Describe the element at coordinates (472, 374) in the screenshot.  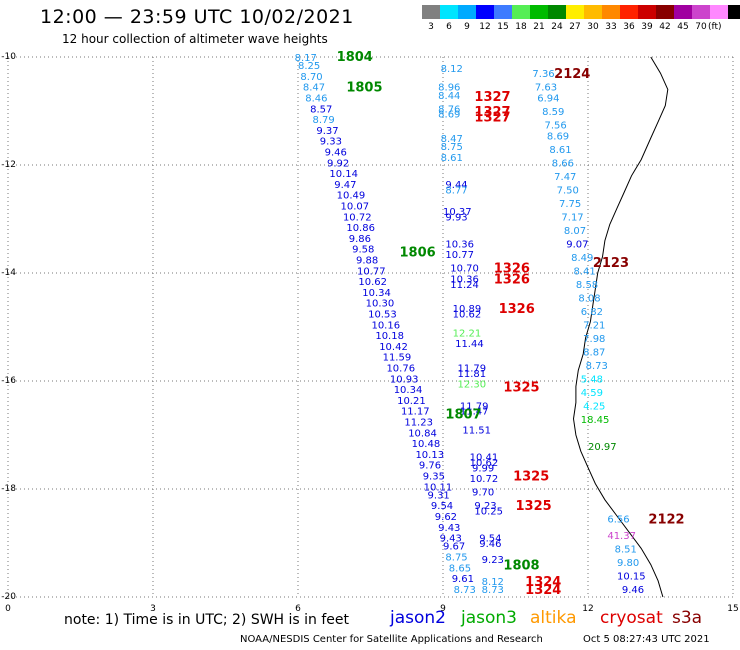
I see `swh-value: 11.81` at that location.